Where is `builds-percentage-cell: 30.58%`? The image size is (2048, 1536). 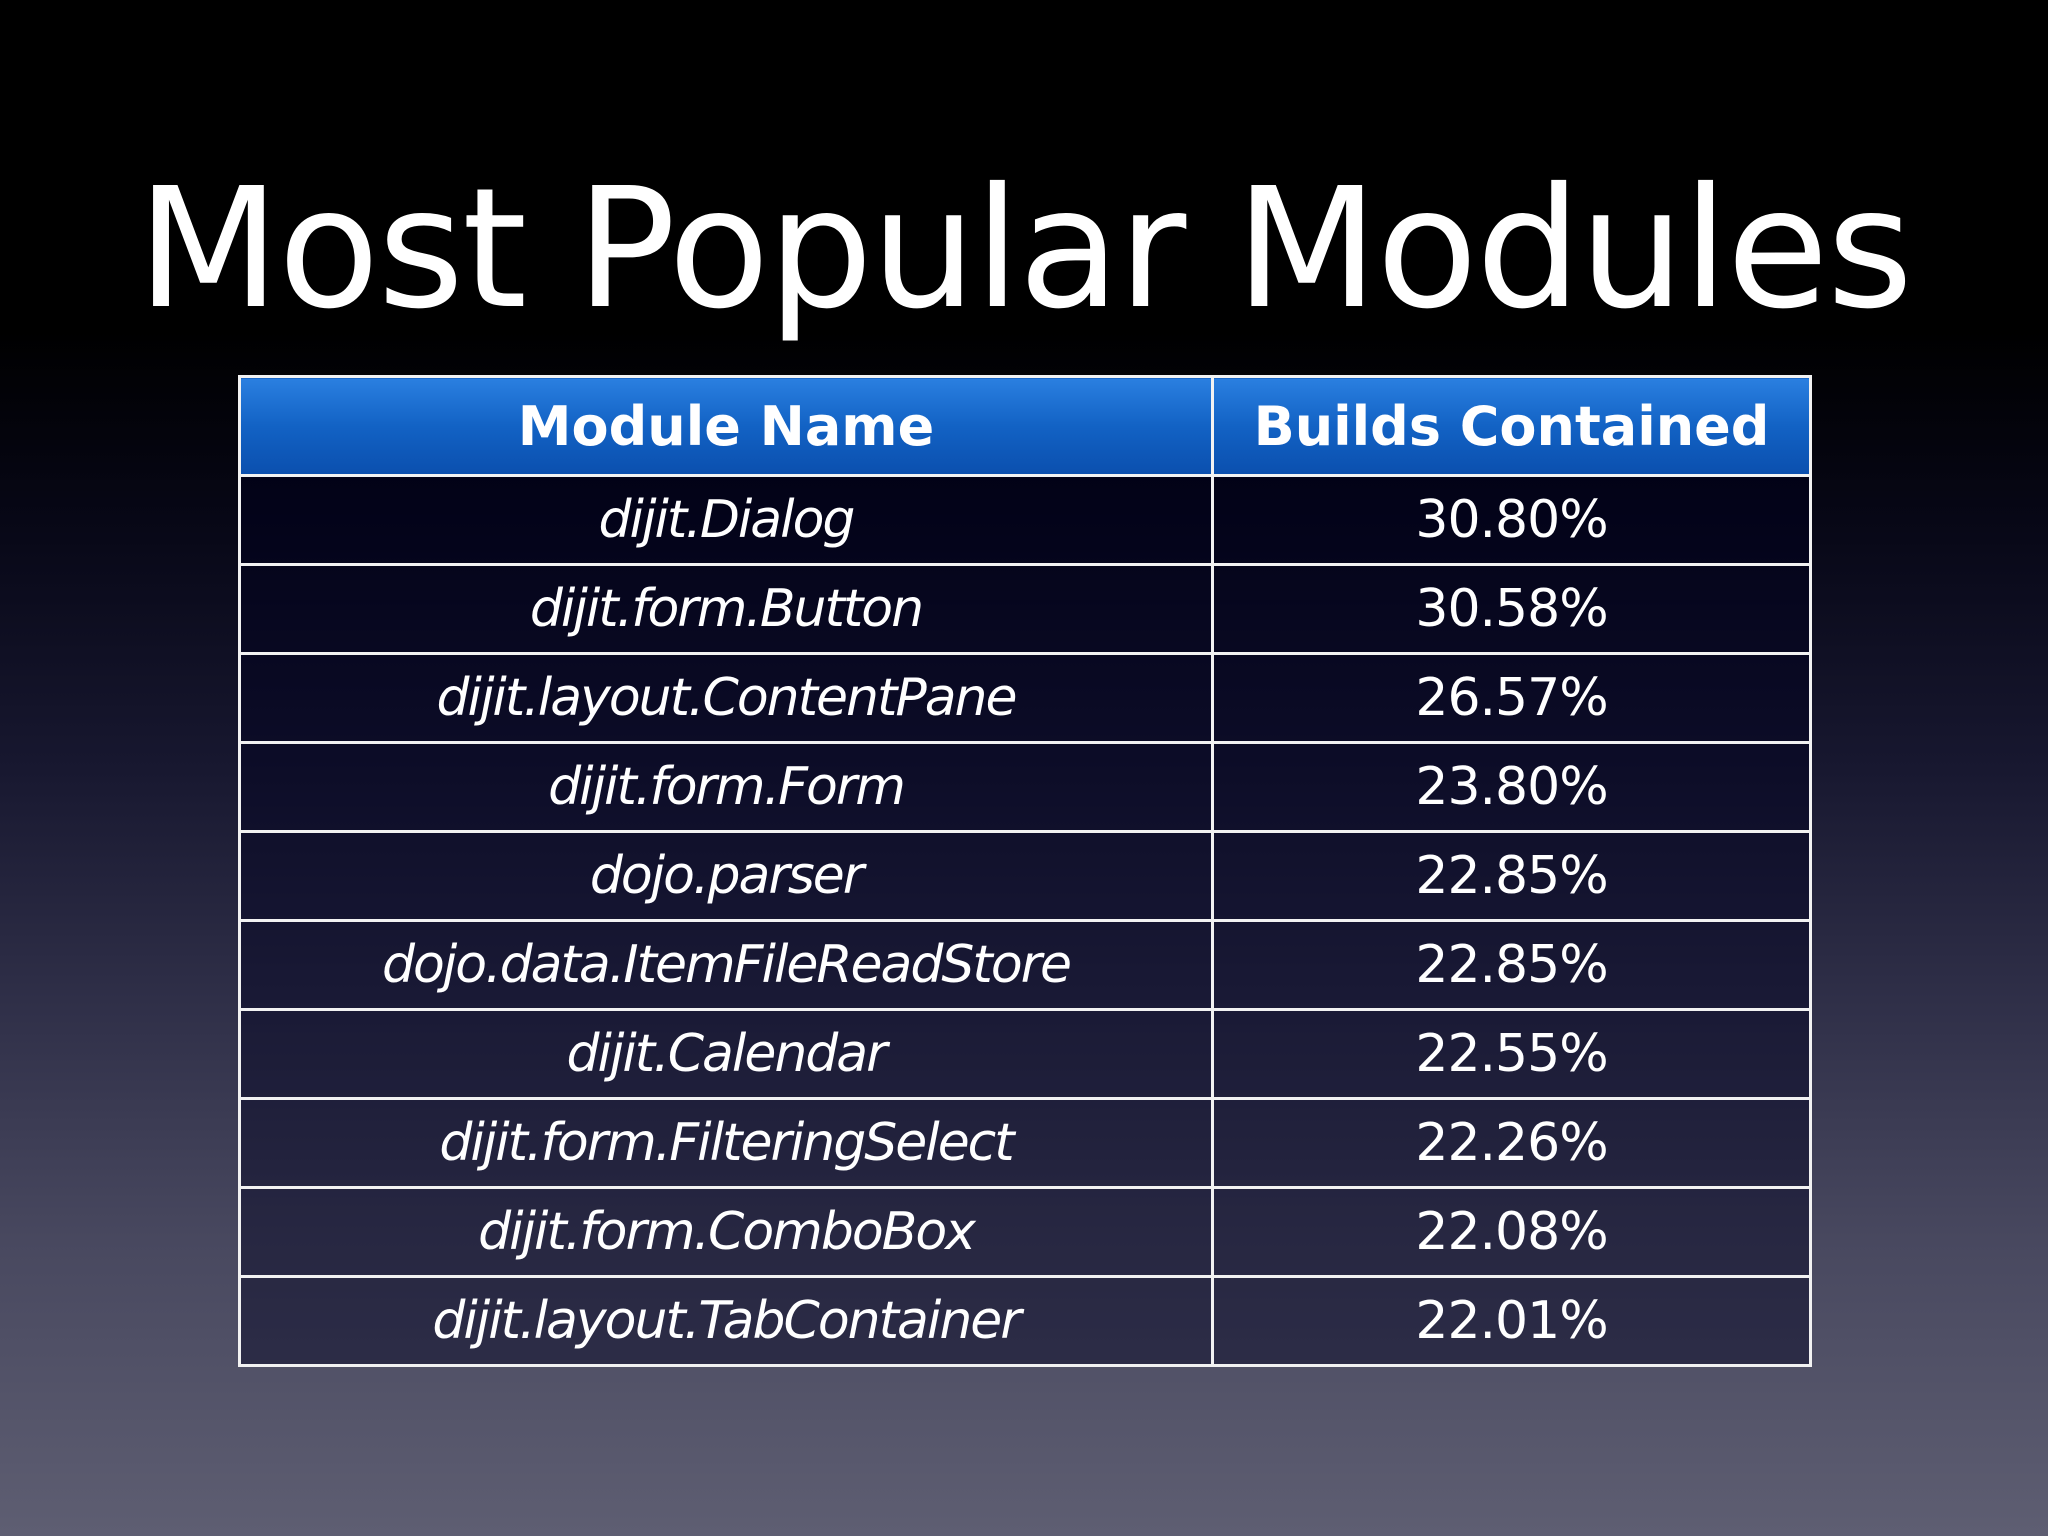 builds-percentage-cell: 30.58% is located at coordinates (1511, 609).